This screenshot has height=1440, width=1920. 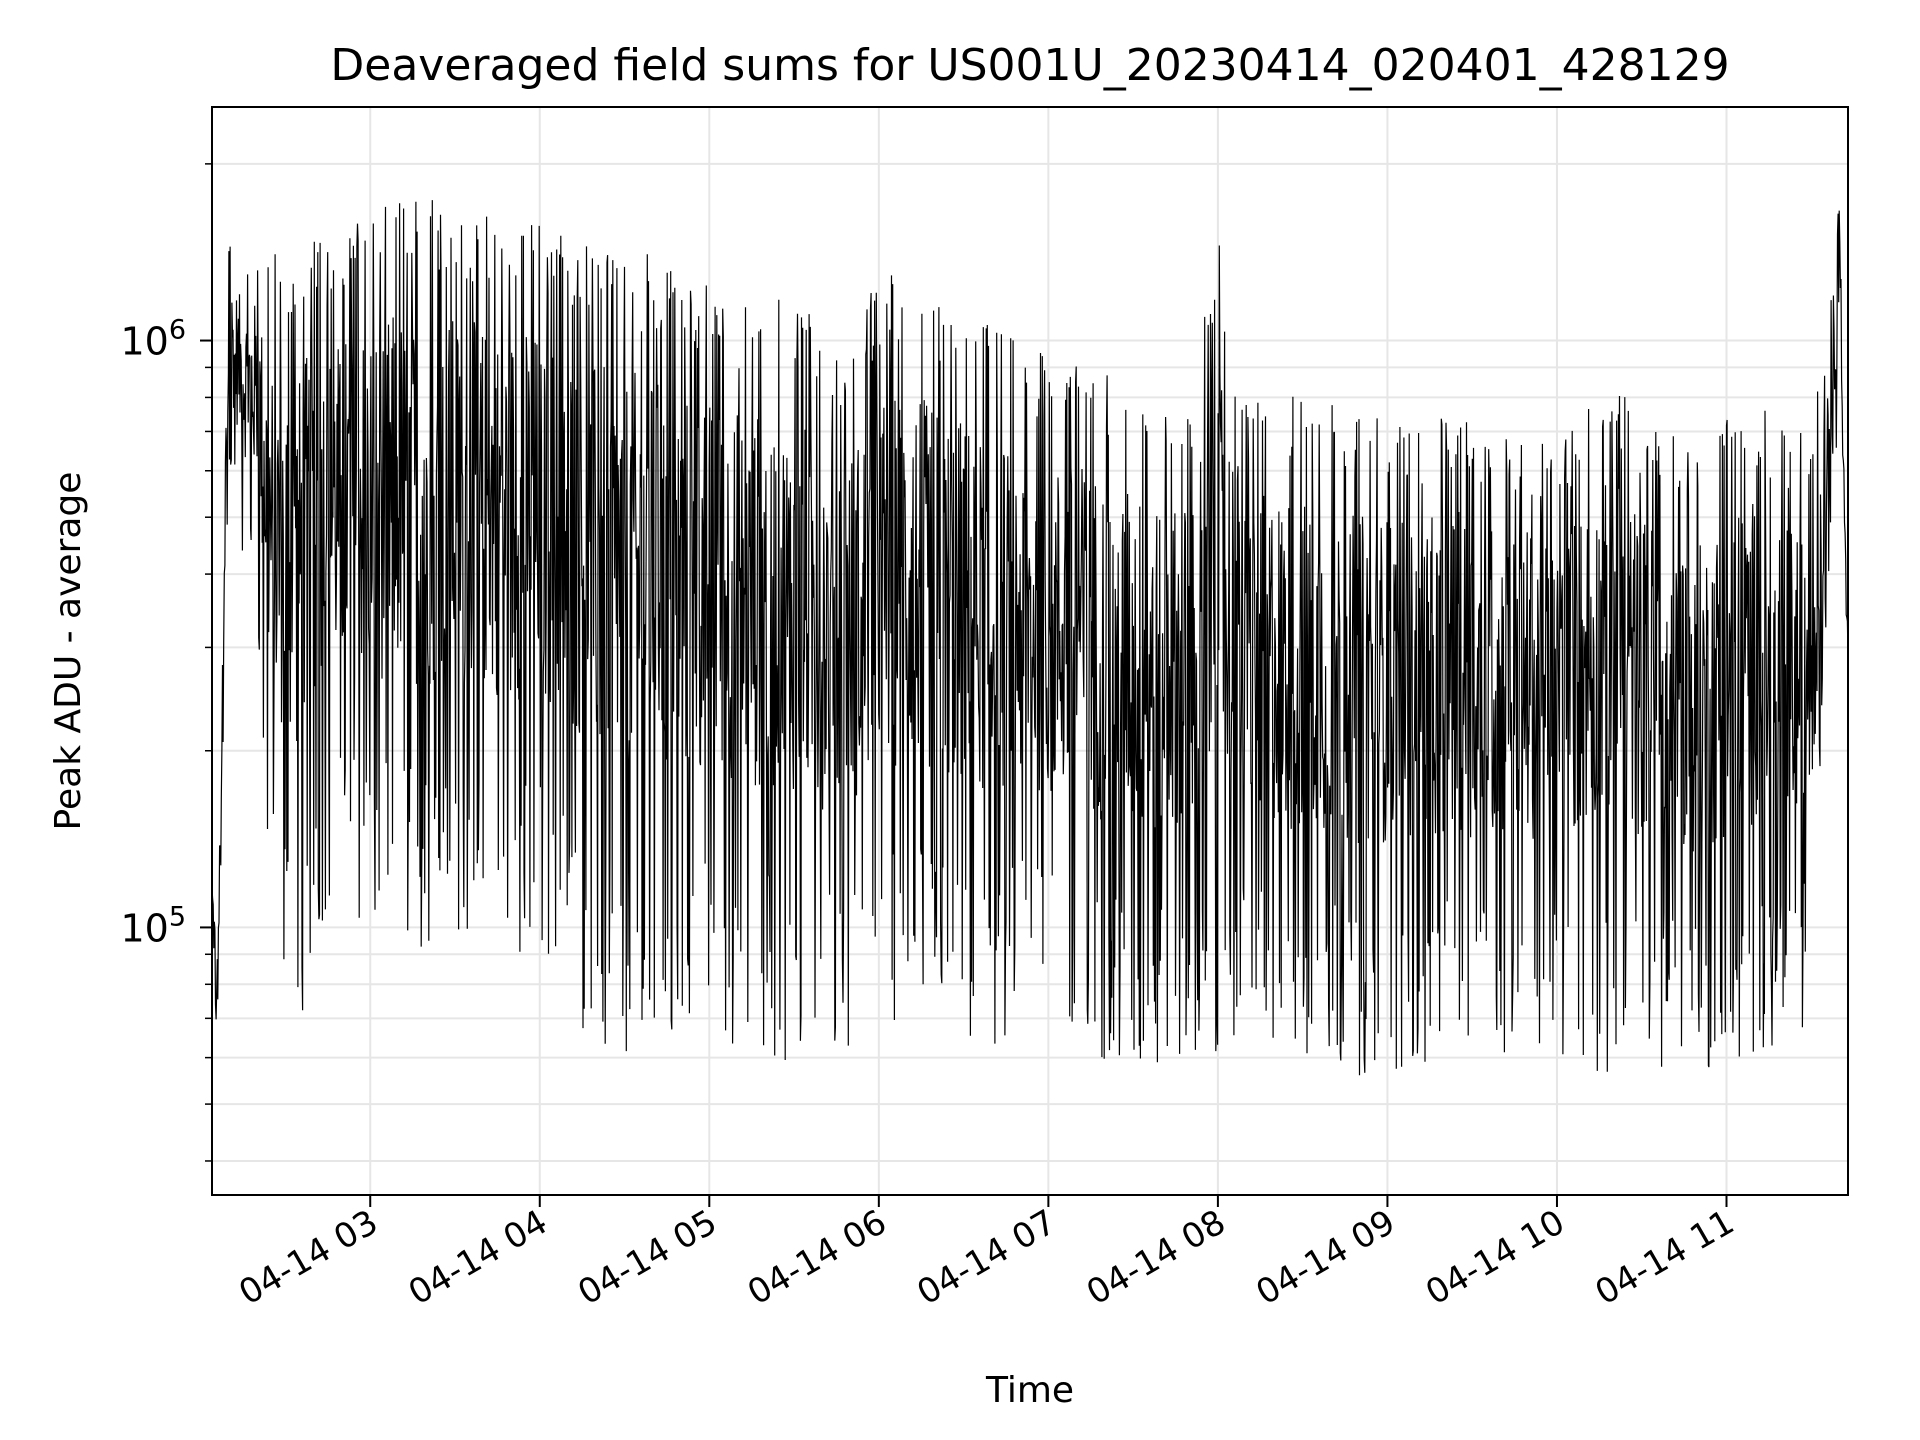 I want to click on y-tick-label: 106, so click(x=153, y=339).